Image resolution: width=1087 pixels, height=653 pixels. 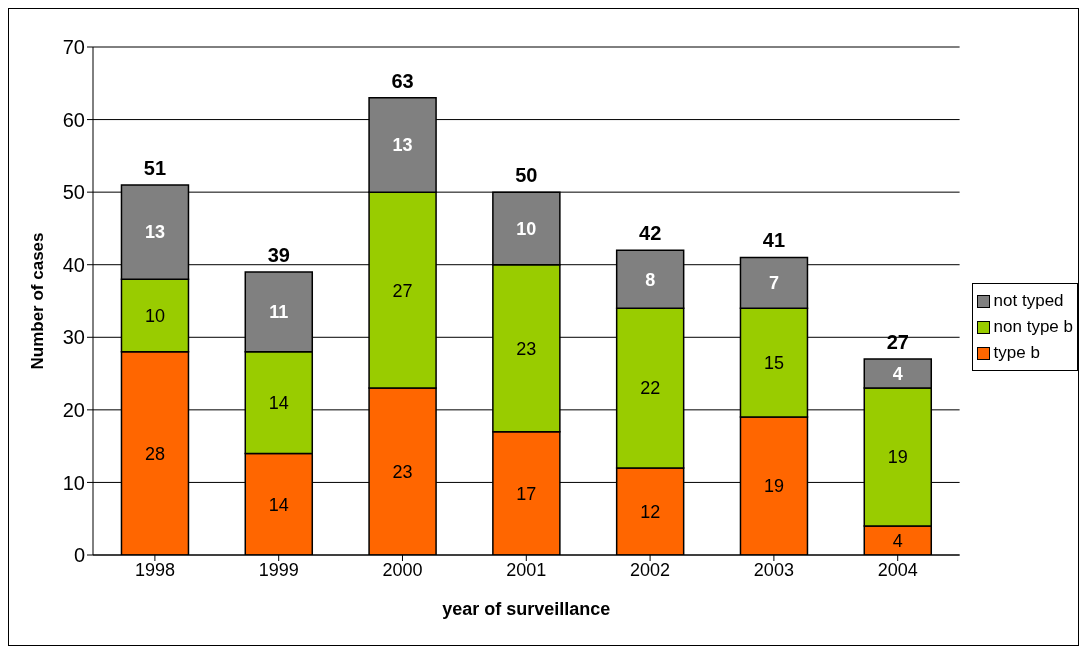 I want to click on data-label: 27, so click(x=402, y=290).